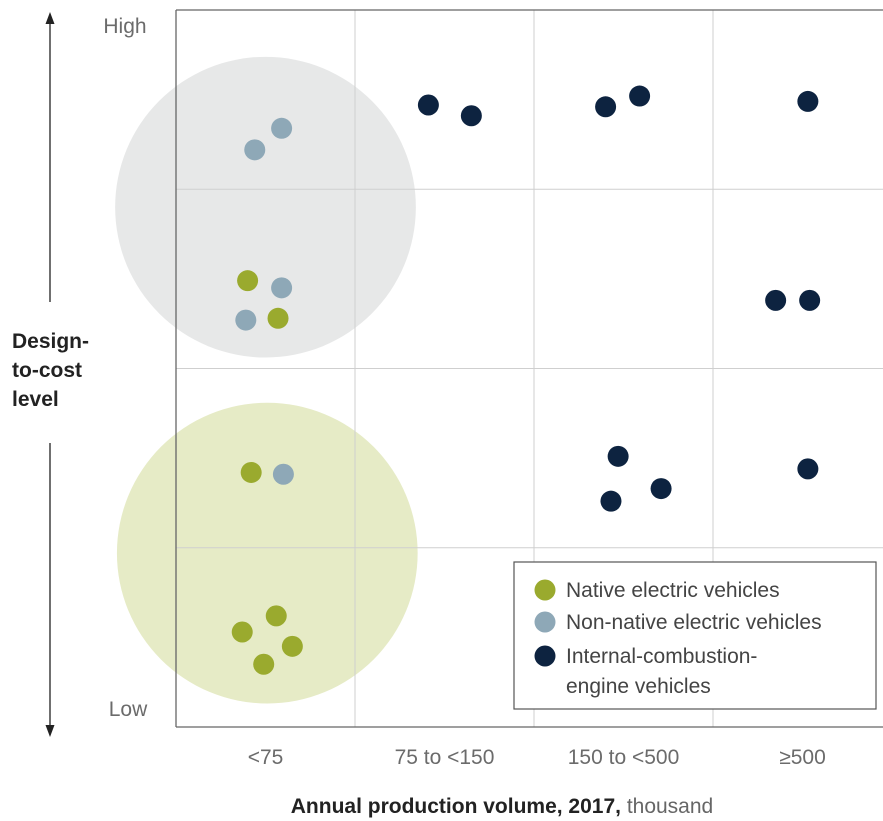 The height and width of the screenshot is (821, 883). Describe the element at coordinates (445, 757) in the screenshot. I see `x-tick-label-2: 75 to <150` at that location.